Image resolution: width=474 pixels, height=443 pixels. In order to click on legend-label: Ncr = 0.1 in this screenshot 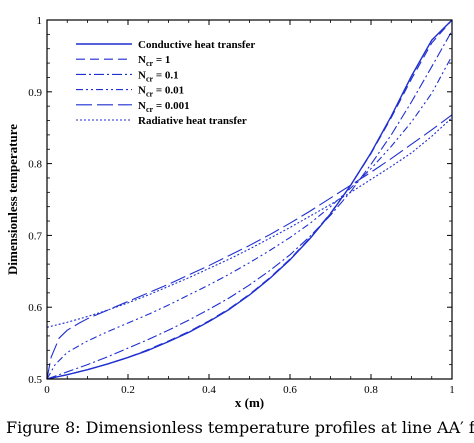, I will do `click(158, 76)`.